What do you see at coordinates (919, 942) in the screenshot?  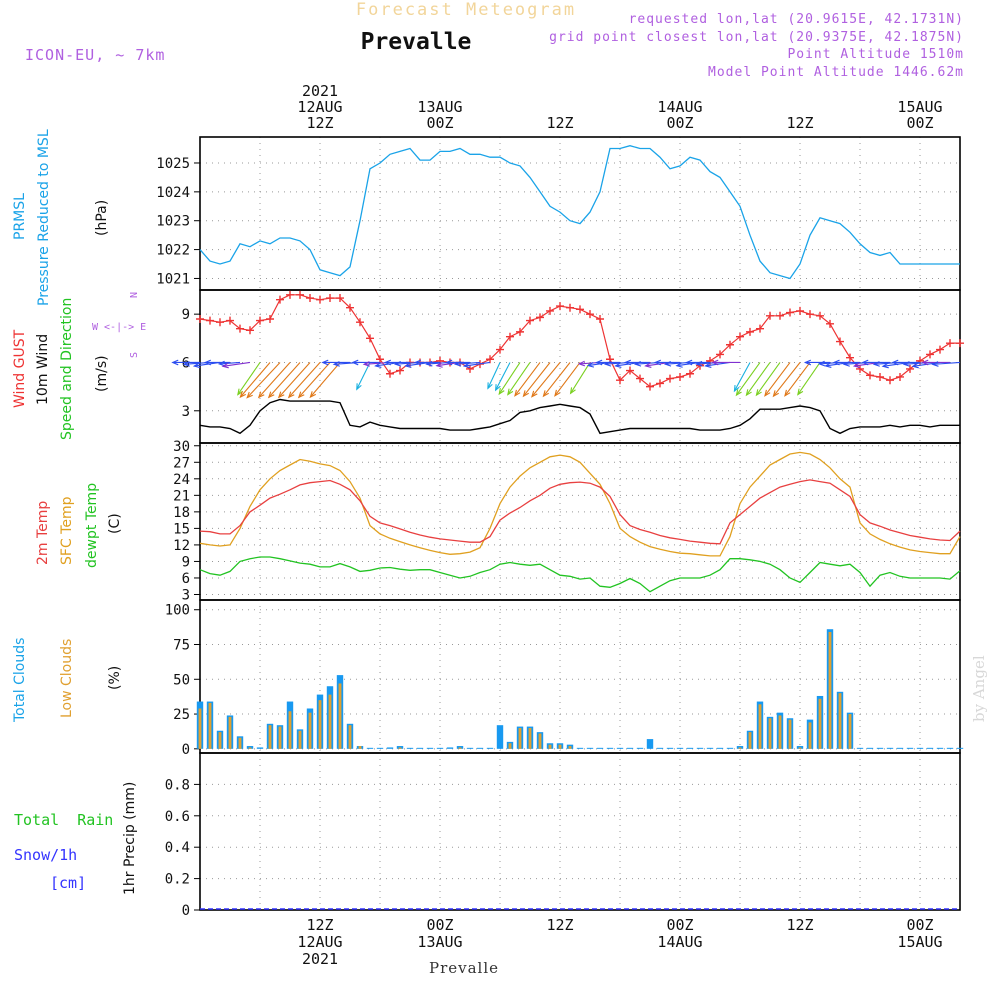 I see `bottom-time-label: 15AUG` at bounding box center [919, 942].